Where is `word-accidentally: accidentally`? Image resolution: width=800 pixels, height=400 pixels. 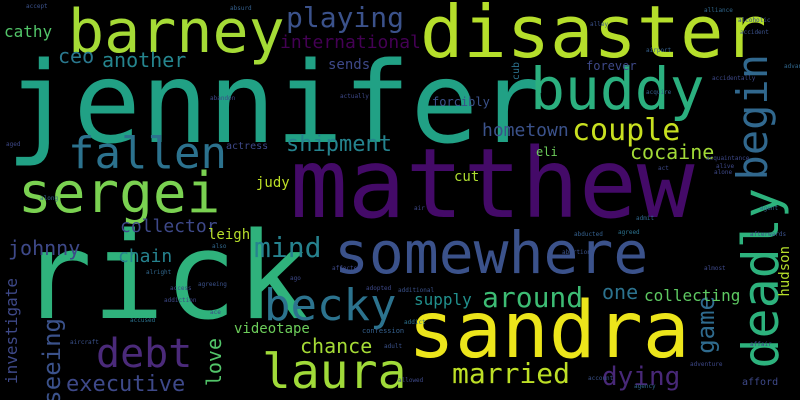
word-accidentally: accidentally is located at coordinates (734, 78).